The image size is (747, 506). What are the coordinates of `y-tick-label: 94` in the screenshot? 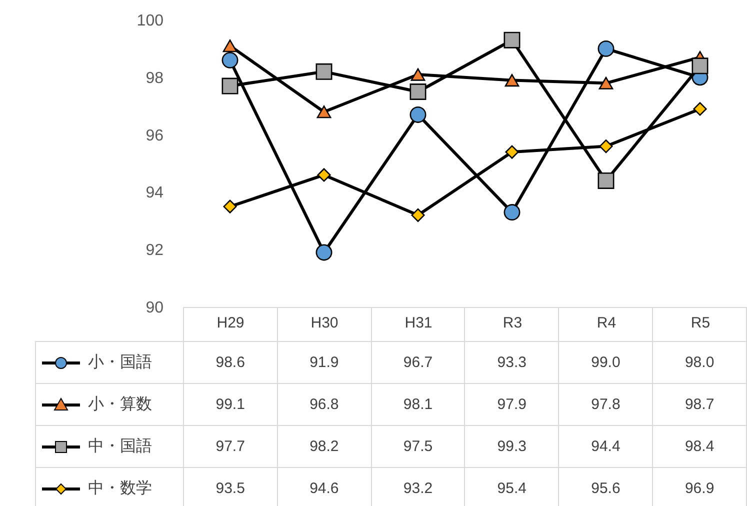 It's located at (155, 193).